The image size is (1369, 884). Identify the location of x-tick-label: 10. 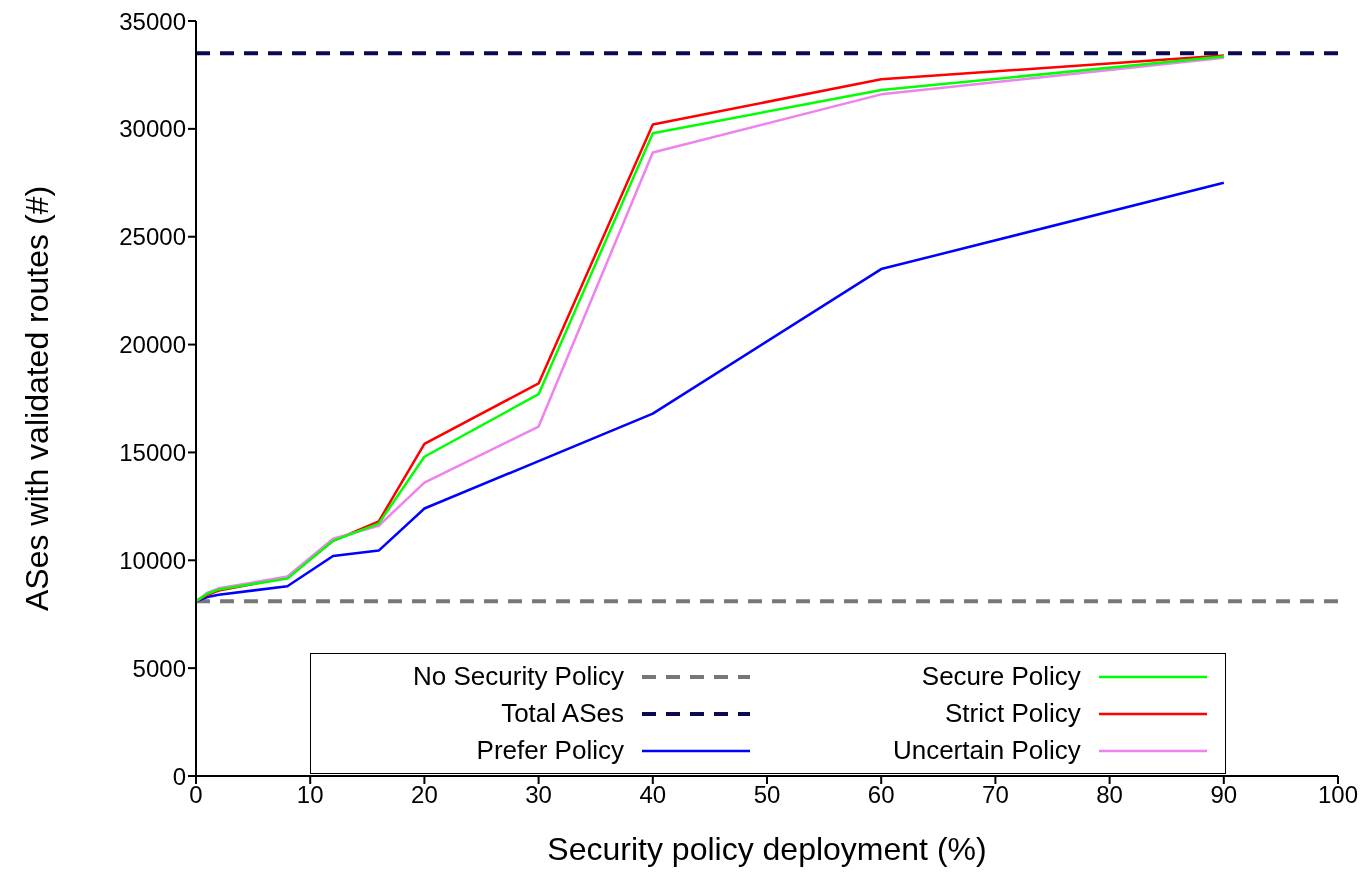
(310, 795).